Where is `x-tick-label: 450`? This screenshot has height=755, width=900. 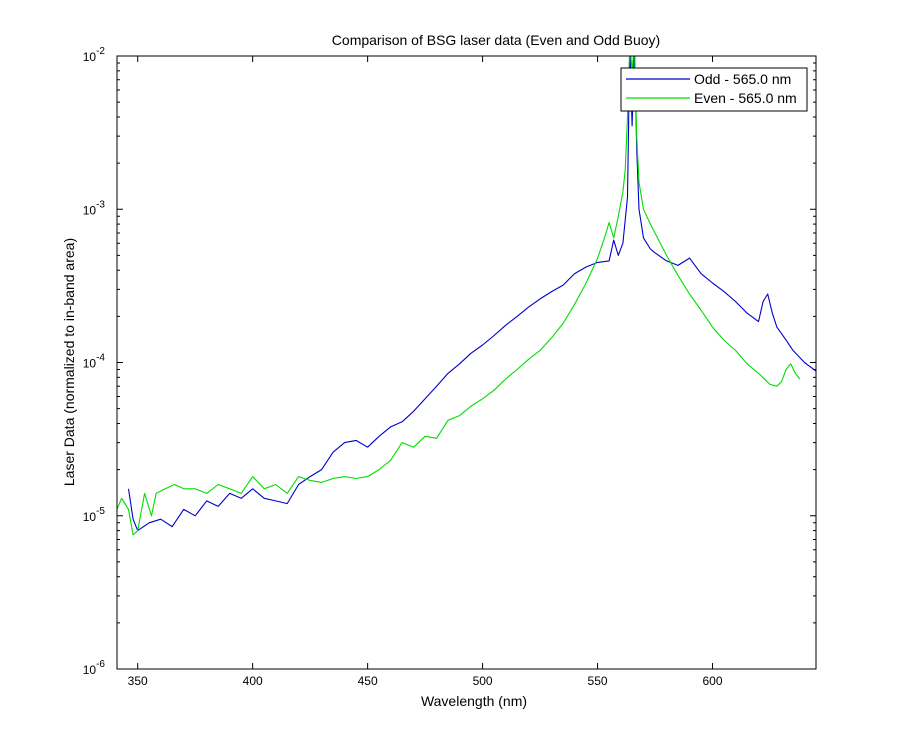 x-tick-label: 450 is located at coordinates (368, 681).